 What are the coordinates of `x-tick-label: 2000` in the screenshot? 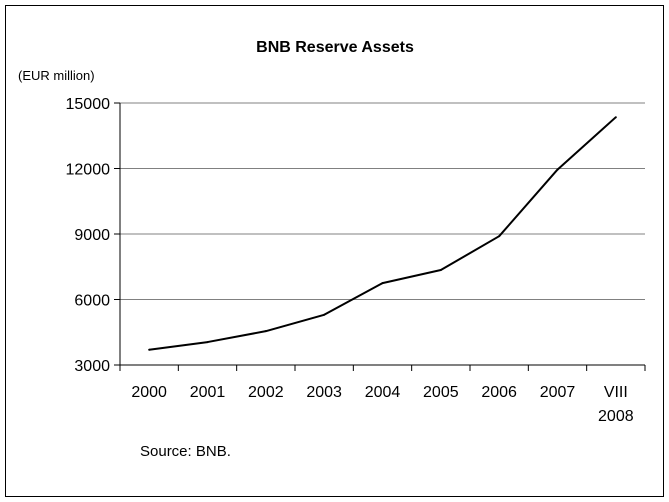 It's located at (149, 392).